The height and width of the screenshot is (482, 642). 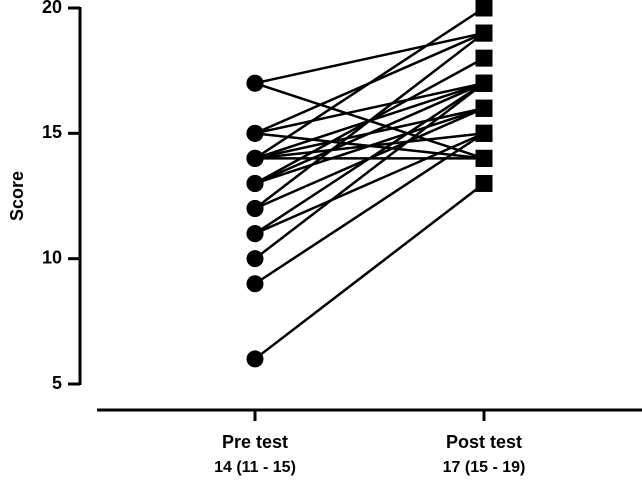 What do you see at coordinates (57, 383) in the screenshot?
I see `y-tick-label: 5` at bounding box center [57, 383].